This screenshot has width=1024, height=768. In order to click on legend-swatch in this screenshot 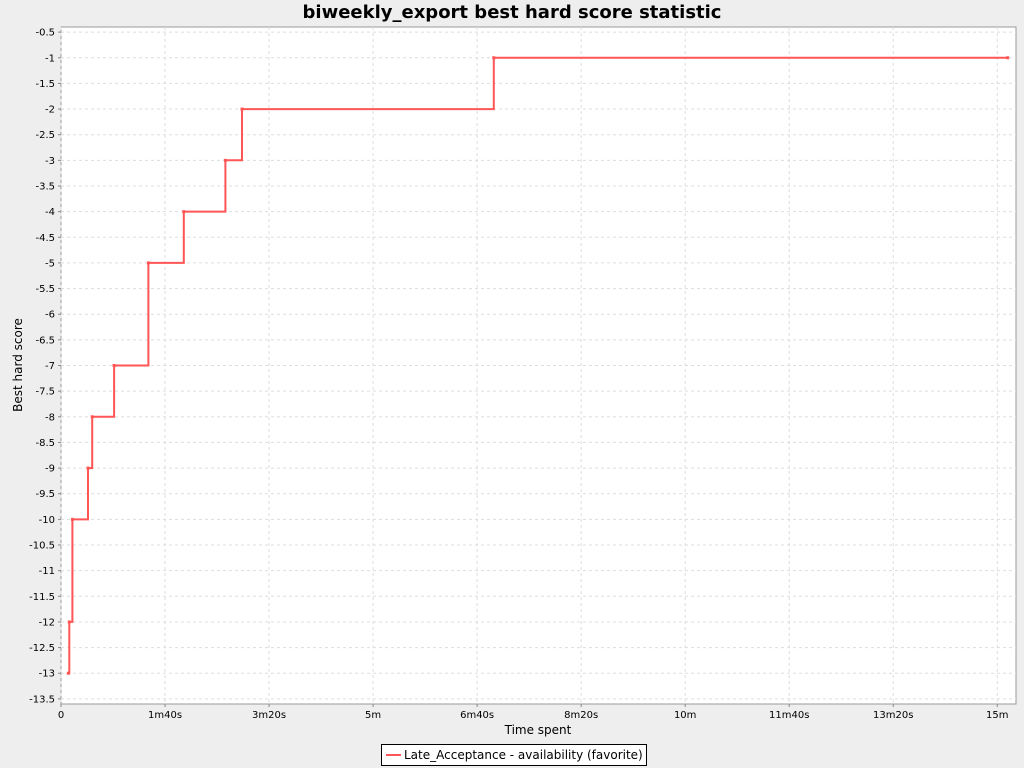, I will do `click(393, 755)`.